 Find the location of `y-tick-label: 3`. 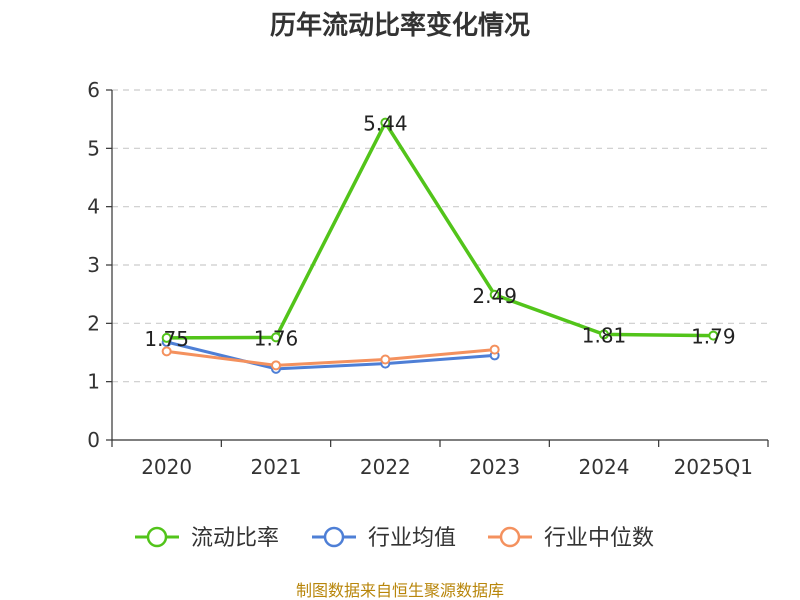

y-tick-label: 3 is located at coordinates (93, 265).